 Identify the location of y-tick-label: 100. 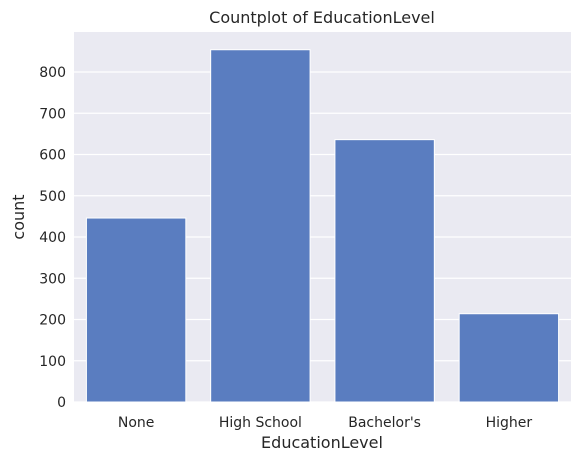
(52, 362).